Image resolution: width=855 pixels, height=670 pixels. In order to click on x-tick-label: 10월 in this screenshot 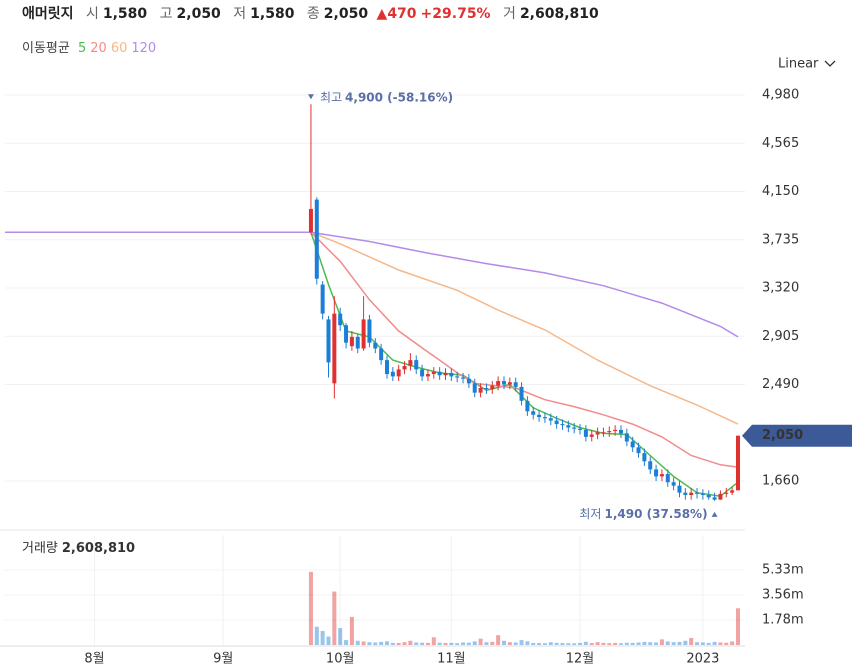, I will do `click(340, 659)`.